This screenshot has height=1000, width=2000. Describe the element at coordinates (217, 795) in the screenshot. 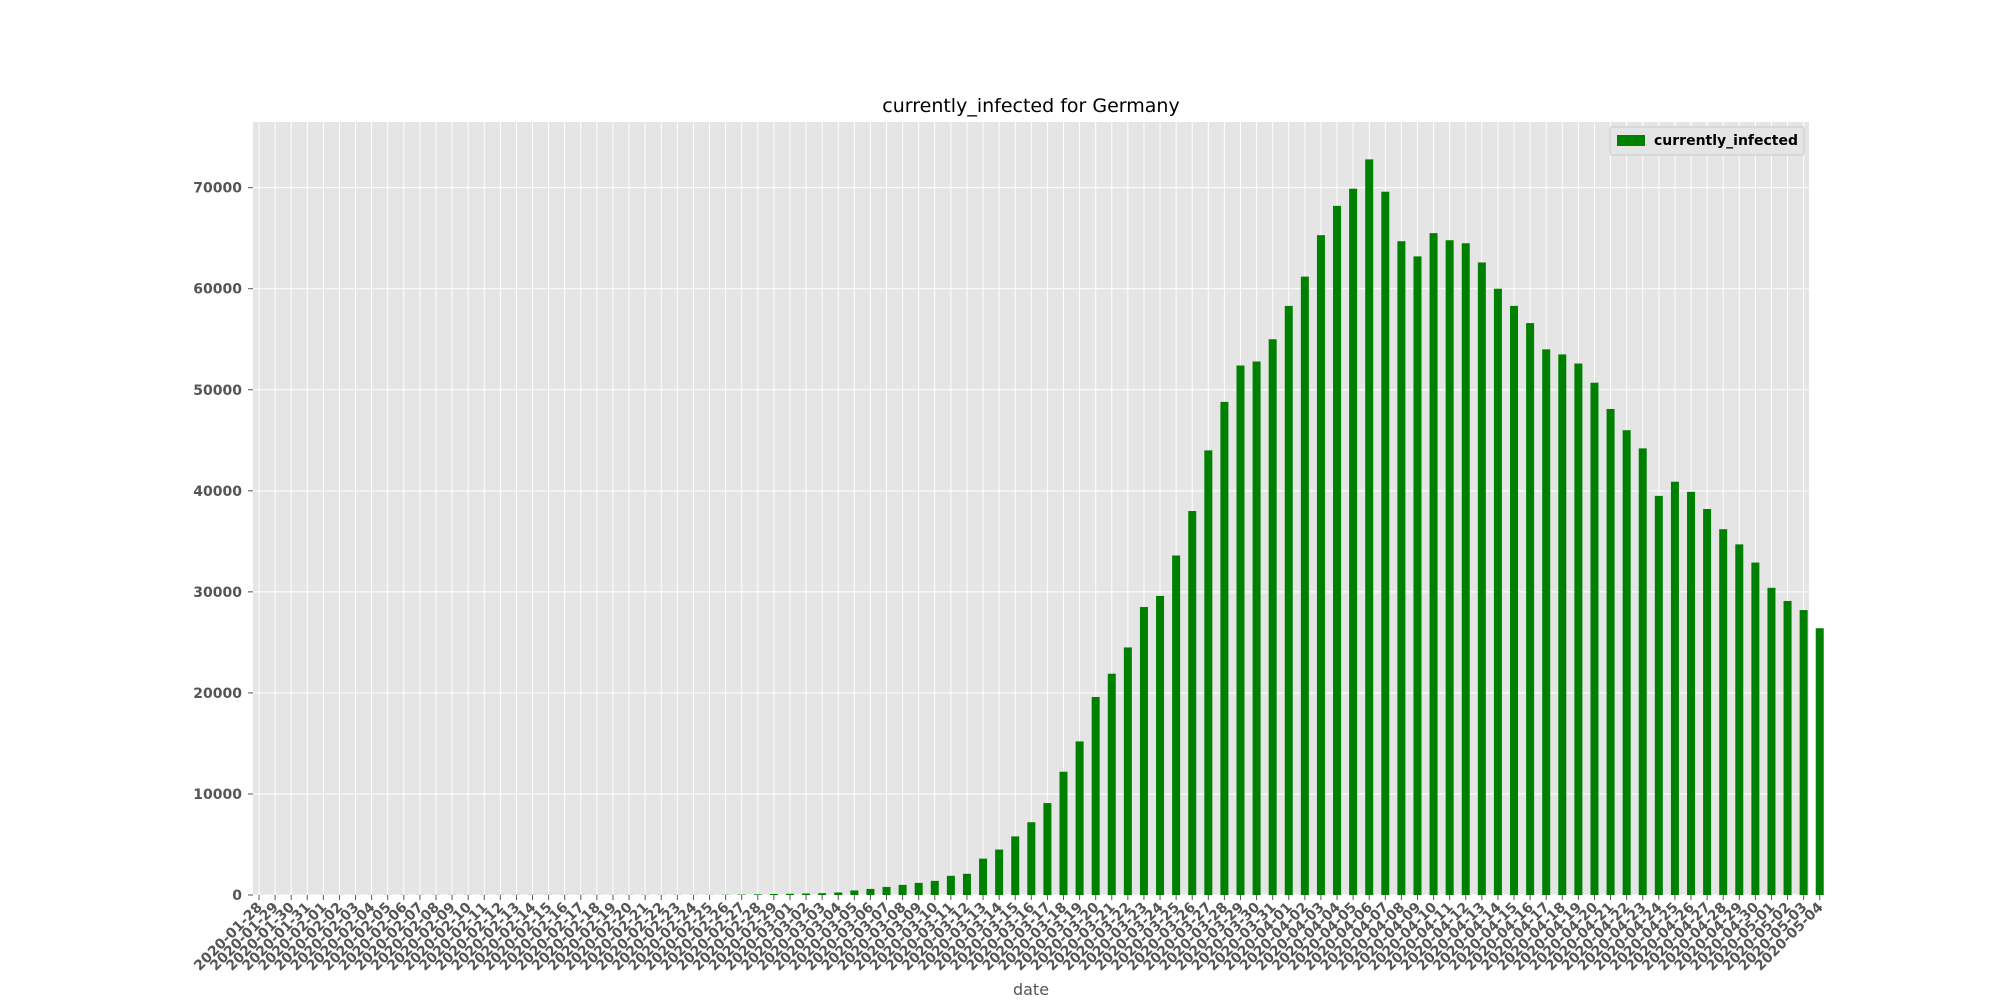

I see `y-tick-label: 10000` at that location.